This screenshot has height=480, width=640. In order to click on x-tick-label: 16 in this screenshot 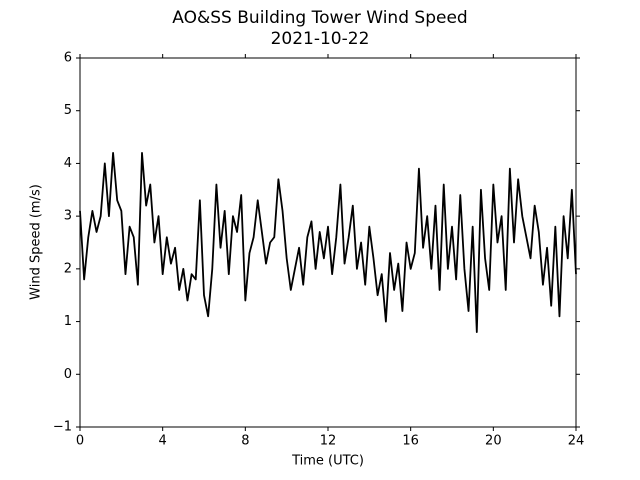, I will do `click(410, 441)`.